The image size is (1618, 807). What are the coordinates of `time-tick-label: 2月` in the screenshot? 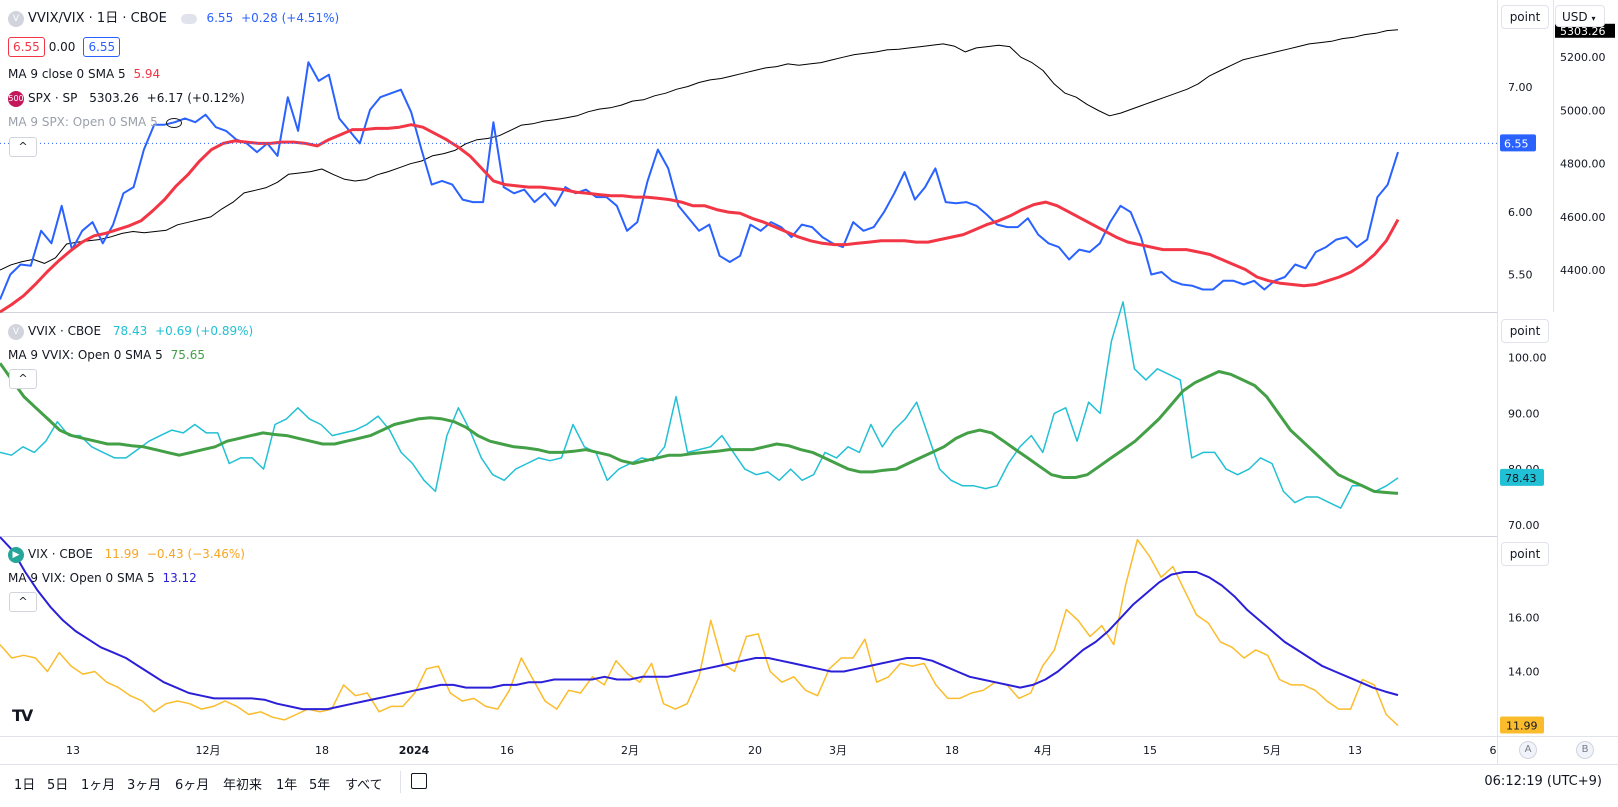 It's located at (630, 750).